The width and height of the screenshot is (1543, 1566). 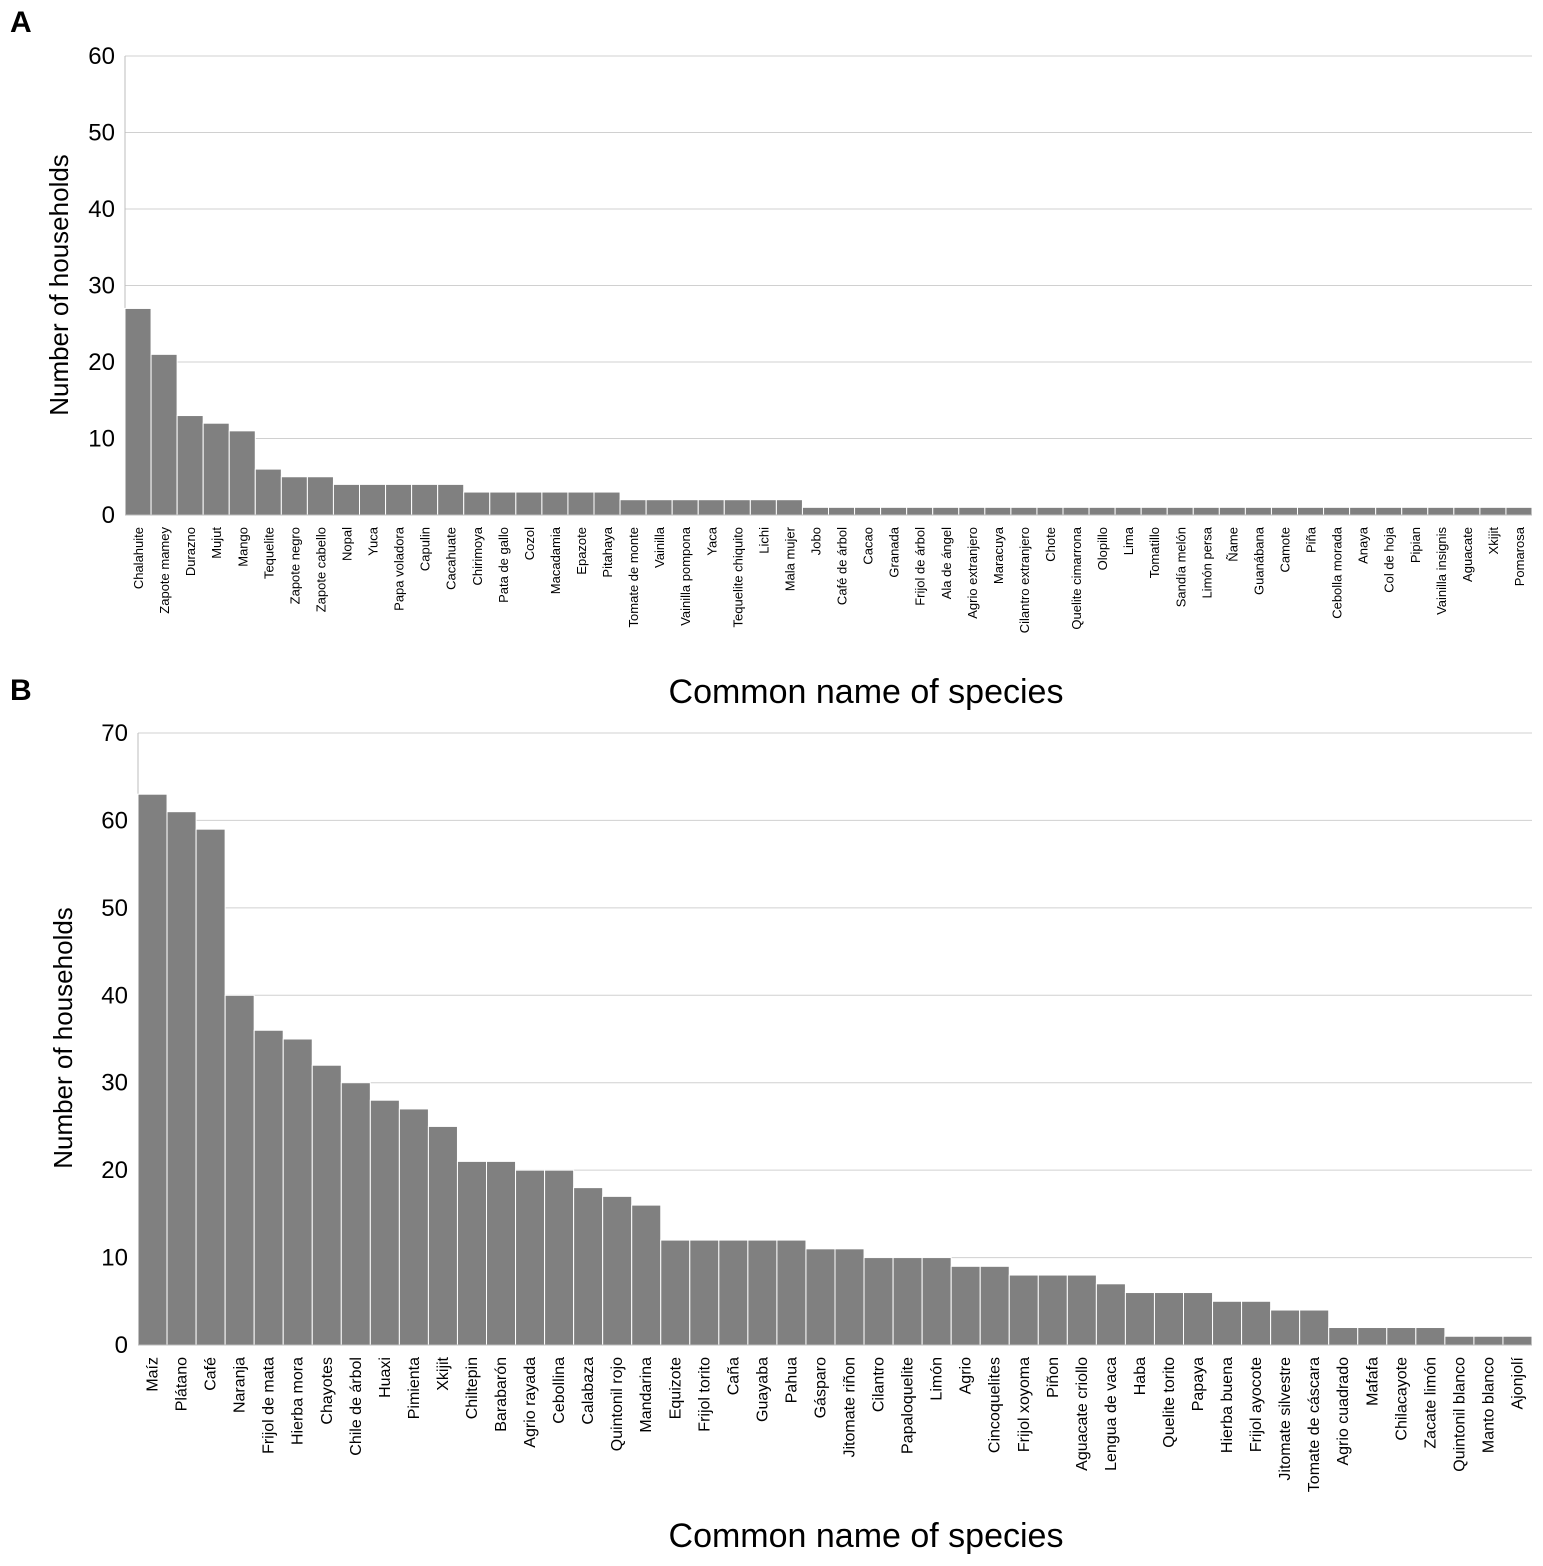 I want to click on panel-b-y-tick-label: 60, so click(x=114, y=820).